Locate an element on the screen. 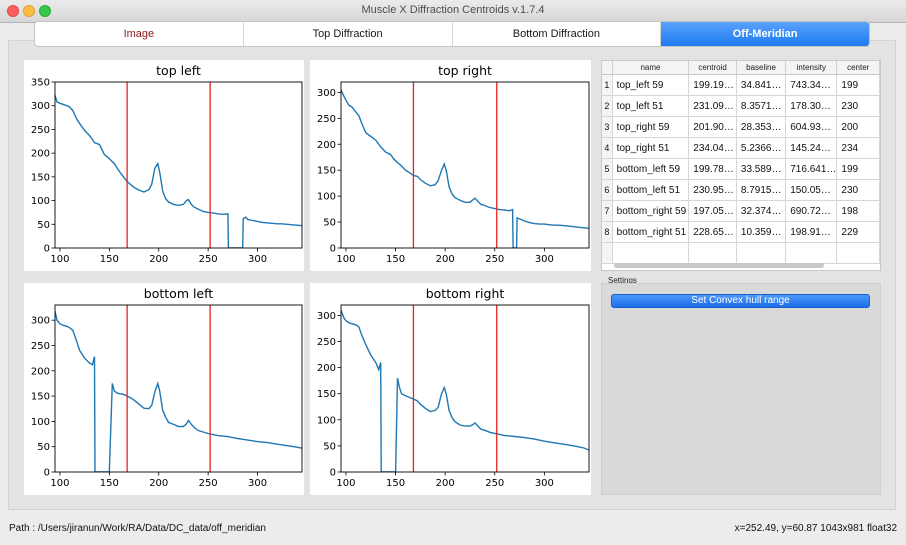 This screenshot has height=545, width=906. close-window-button is located at coordinates (13, 11).